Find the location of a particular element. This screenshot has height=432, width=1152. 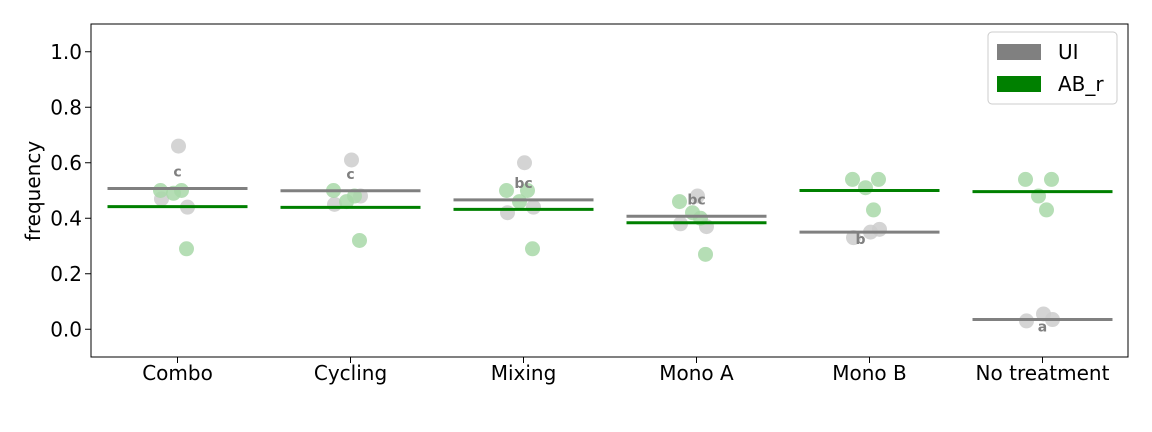

legend-swatch-ui is located at coordinates (1019, 52).